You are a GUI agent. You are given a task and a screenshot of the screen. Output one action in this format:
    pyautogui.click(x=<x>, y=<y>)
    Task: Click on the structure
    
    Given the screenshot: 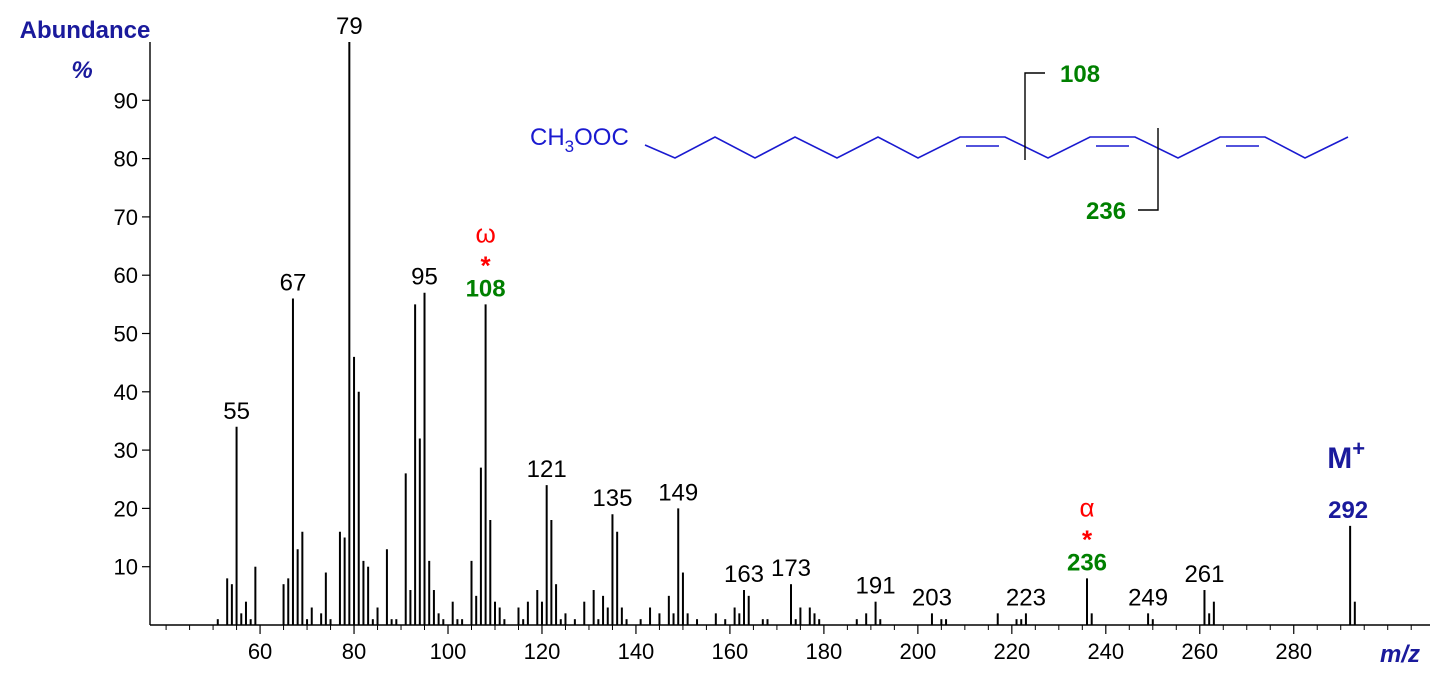 What is the action you would take?
    pyautogui.click(x=996, y=147)
    